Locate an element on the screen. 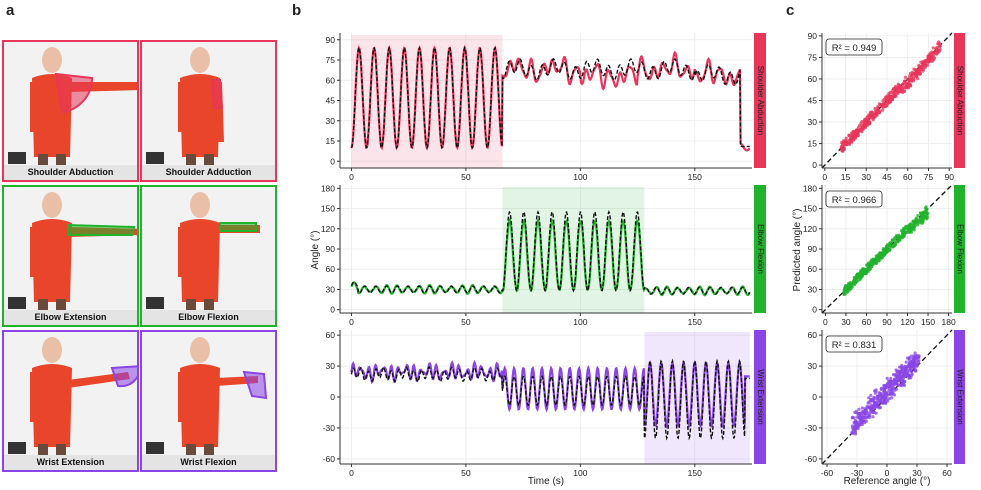 This screenshot has width=981, height=490. active-region is located at coordinates (427, 101).